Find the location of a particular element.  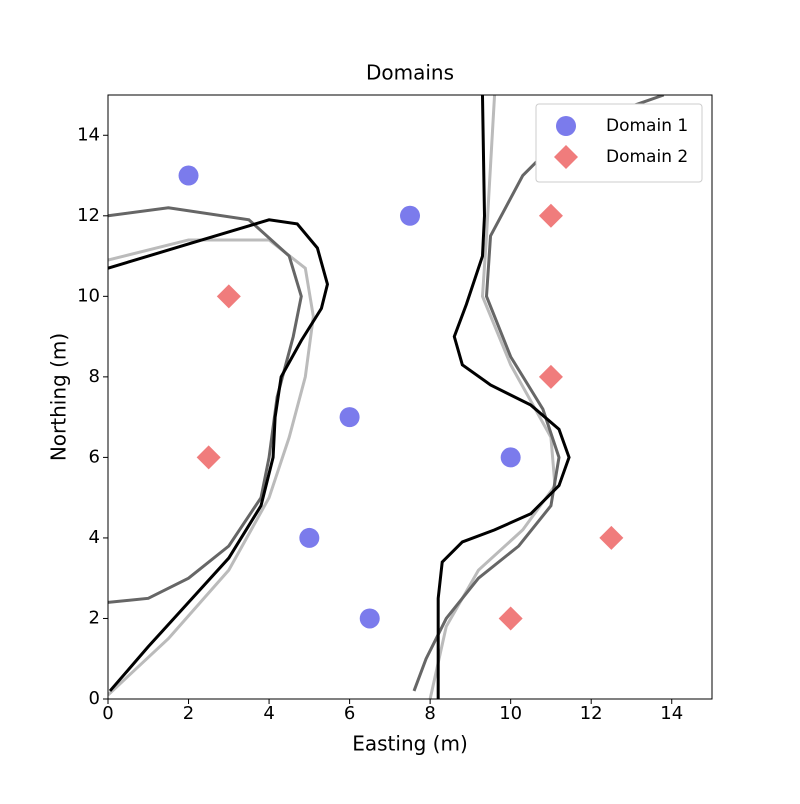

y-tick-label: 10 is located at coordinates (88, 295).